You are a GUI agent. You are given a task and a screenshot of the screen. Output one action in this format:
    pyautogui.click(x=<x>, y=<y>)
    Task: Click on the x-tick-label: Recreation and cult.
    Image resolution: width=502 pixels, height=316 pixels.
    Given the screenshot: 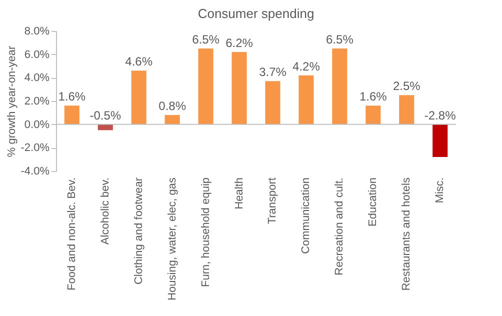 What is the action you would take?
    pyautogui.click(x=340, y=227)
    